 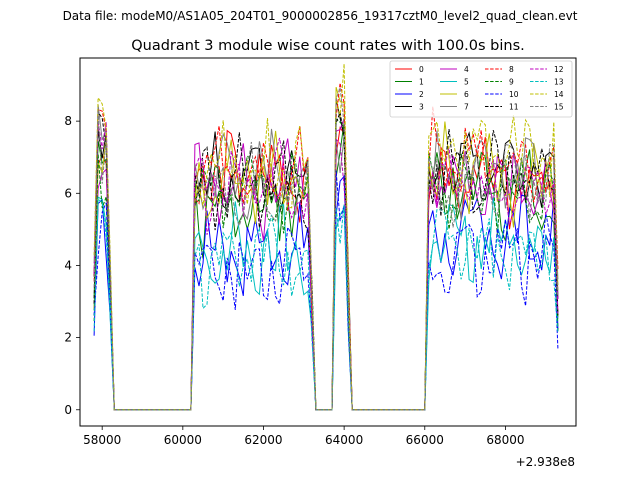 I want to click on y-tick-label: 0, so click(x=68, y=410).